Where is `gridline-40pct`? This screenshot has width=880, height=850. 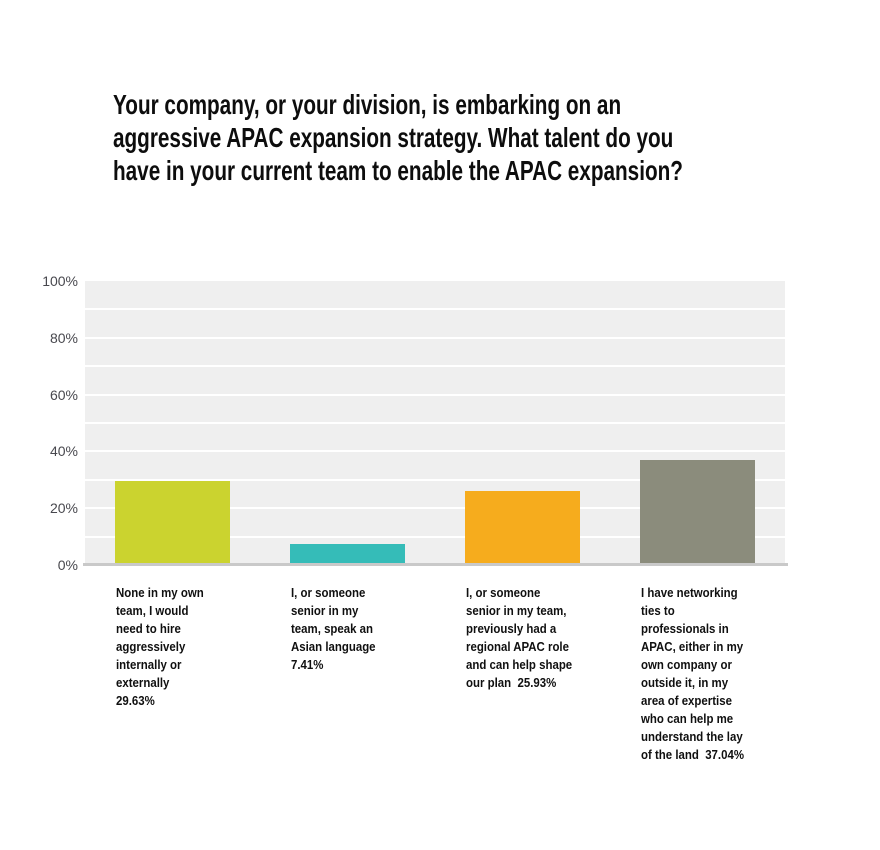 gridline-40pct is located at coordinates (435, 451).